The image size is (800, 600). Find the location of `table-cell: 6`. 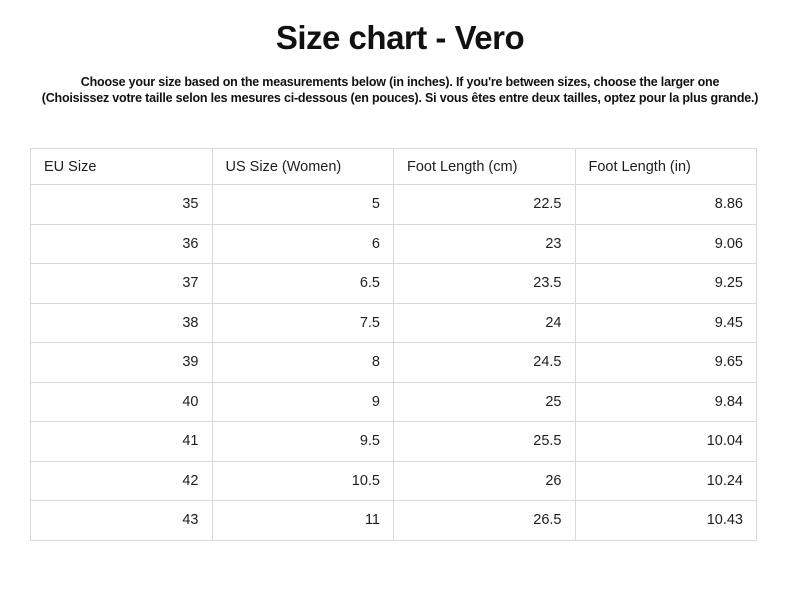

table-cell: 6 is located at coordinates (302, 243).